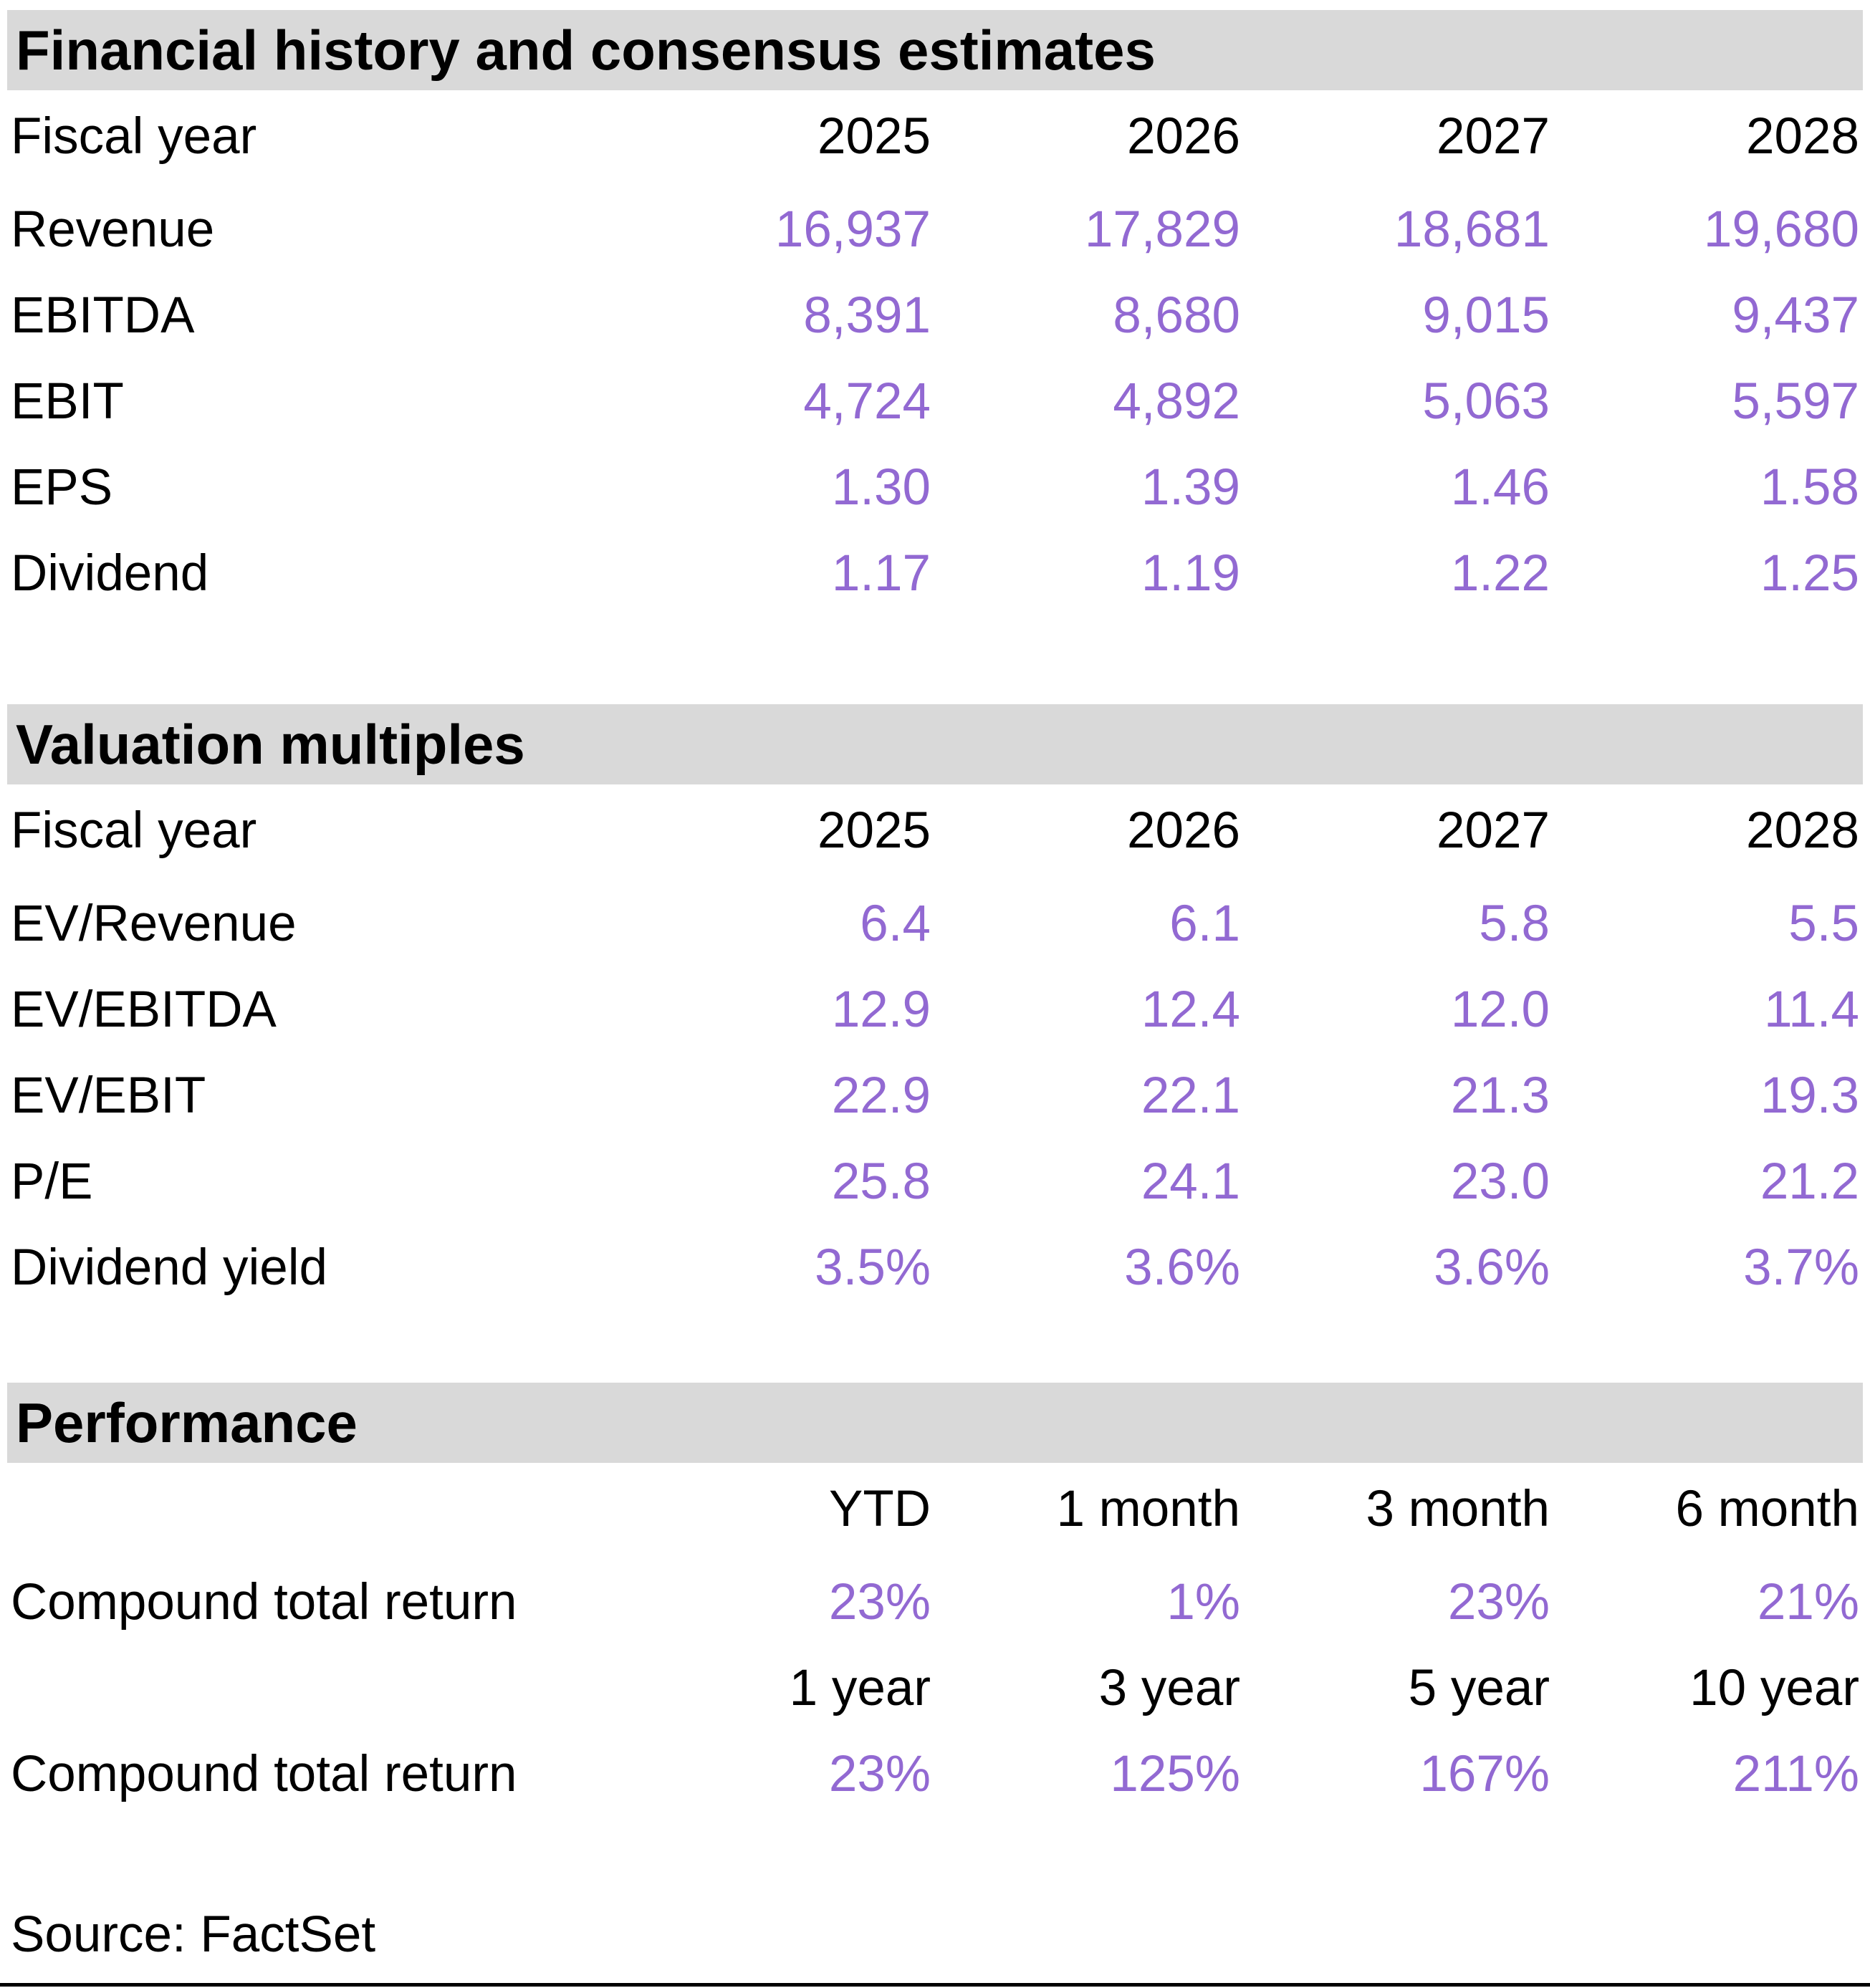 The height and width of the screenshot is (1988, 1870). Describe the element at coordinates (935, 229) in the screenshot. I see `table-row-revenue: Revenue 16,937 17,829 18,681 19,680` at that location.